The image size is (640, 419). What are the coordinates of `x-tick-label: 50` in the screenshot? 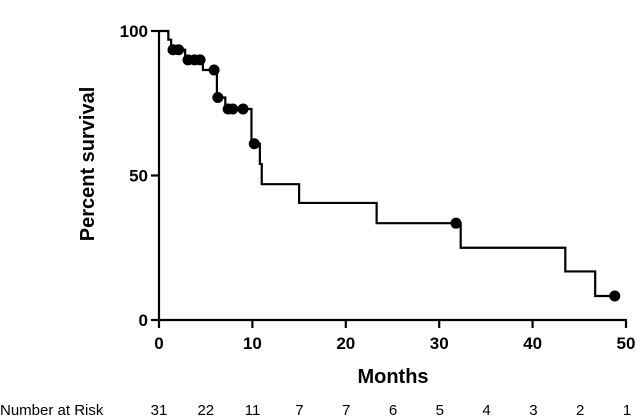 It's located at (626, 343).